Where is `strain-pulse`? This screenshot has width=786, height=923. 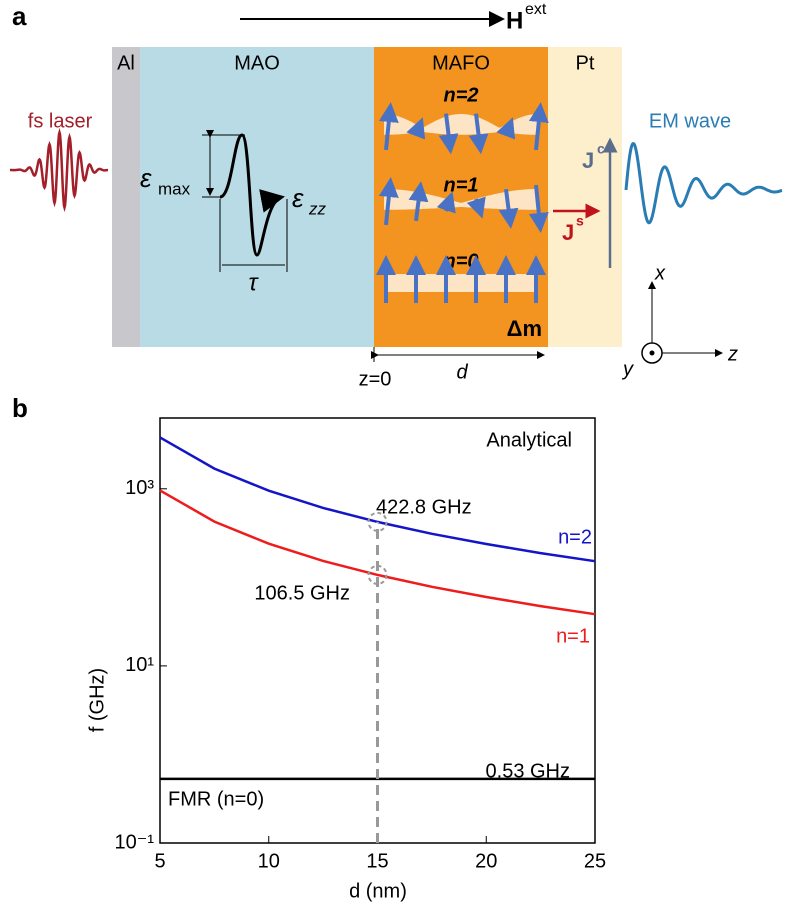
strain-pulse is located at coordinates (252, 195).